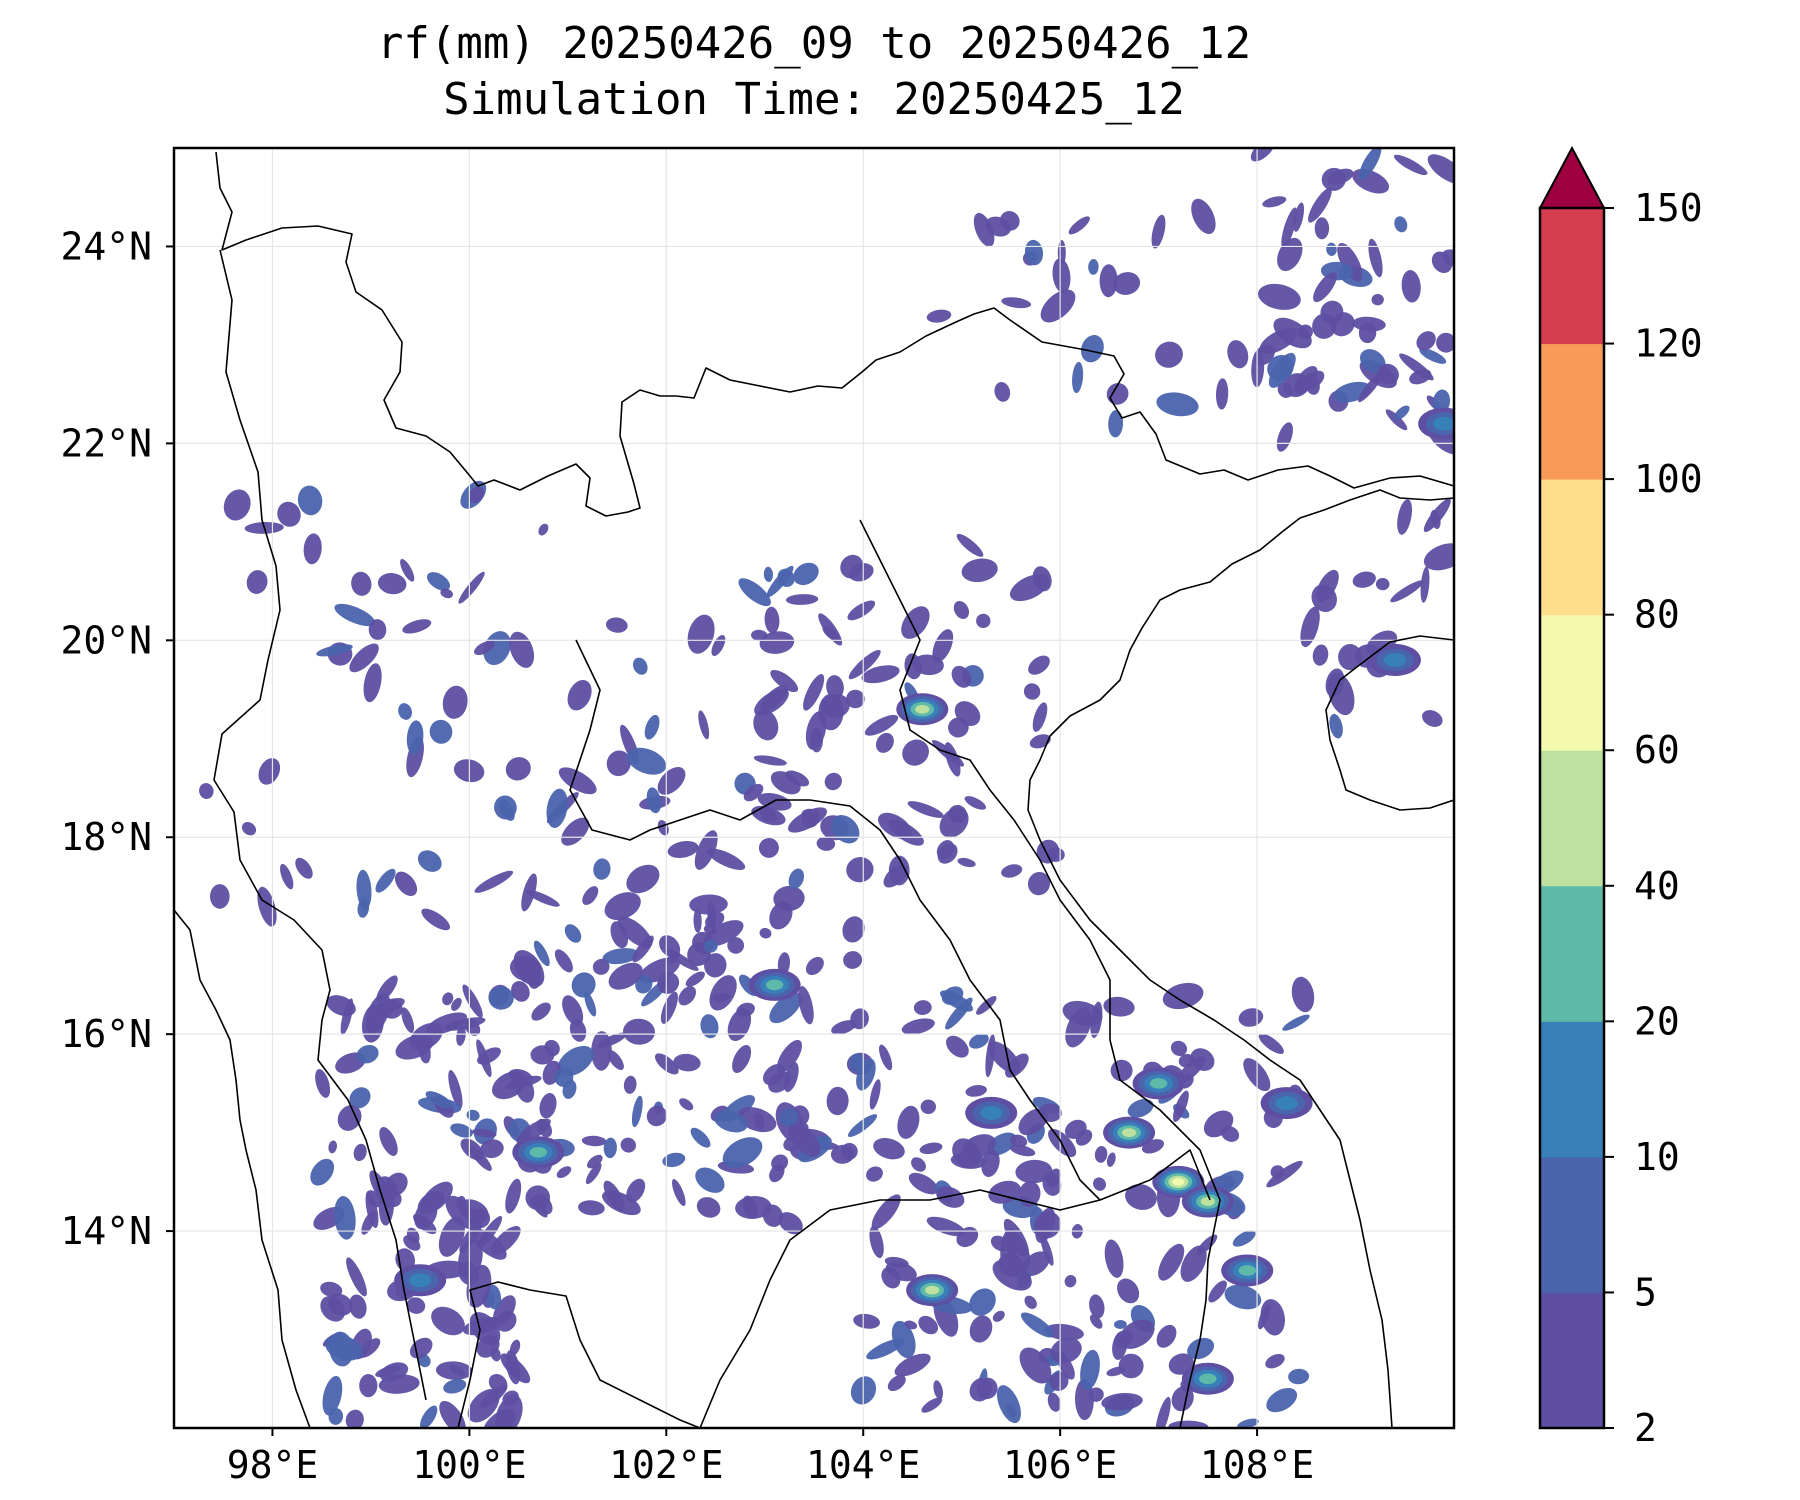  Describe the element at coordinates (242, 1168) in the screenshot. I see `coastline-myanmar` at that location.